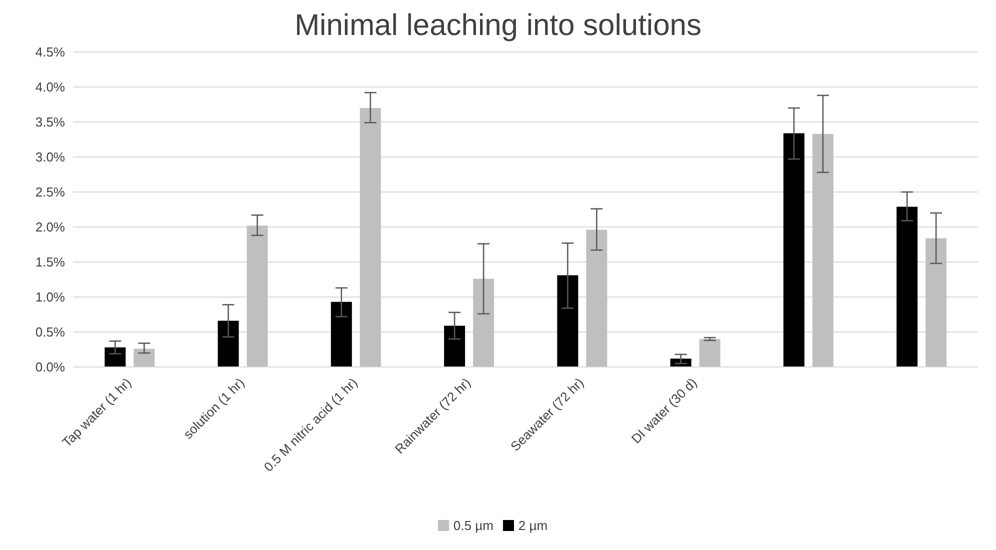 This screenshot has width=996, height=550. Describe the element at coordinates (50, 227) in the screenshot. I see `y-tick-label: 2.0%` at that location.